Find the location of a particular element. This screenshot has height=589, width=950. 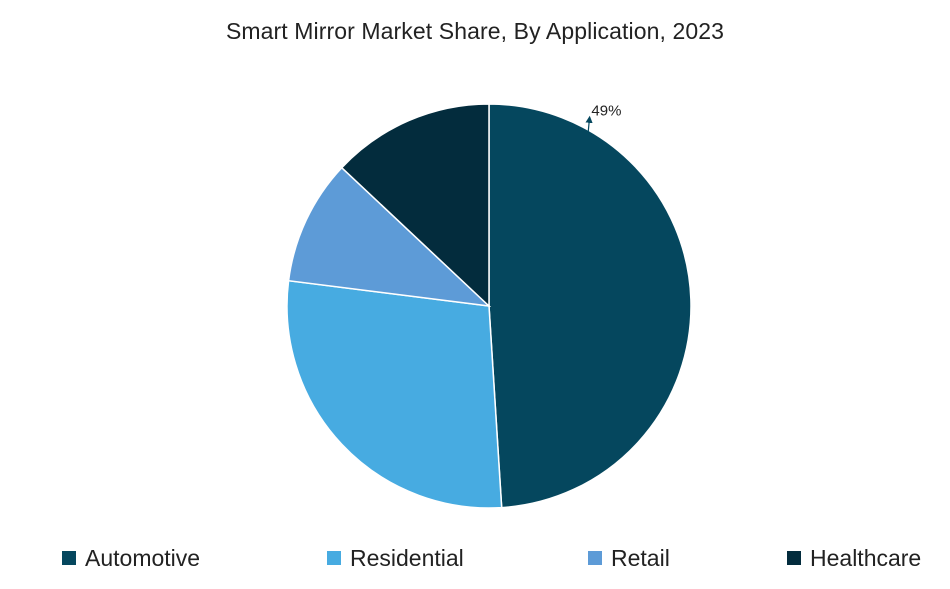

legend-label-automotive: Automotive is located at coordinates (143, 557).